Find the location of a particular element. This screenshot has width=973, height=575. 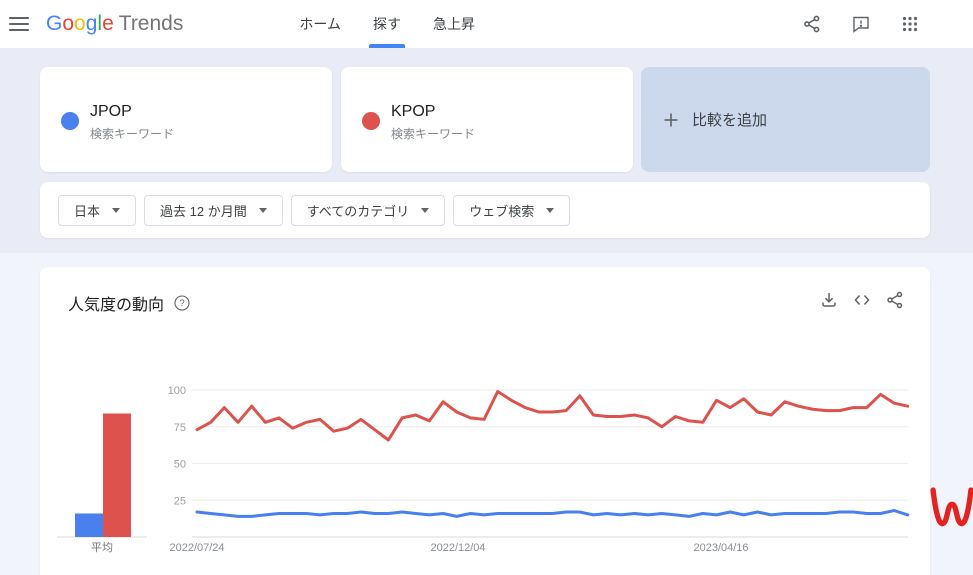

svg-text: 2023/04/16 is located at coordinates (720, 548).